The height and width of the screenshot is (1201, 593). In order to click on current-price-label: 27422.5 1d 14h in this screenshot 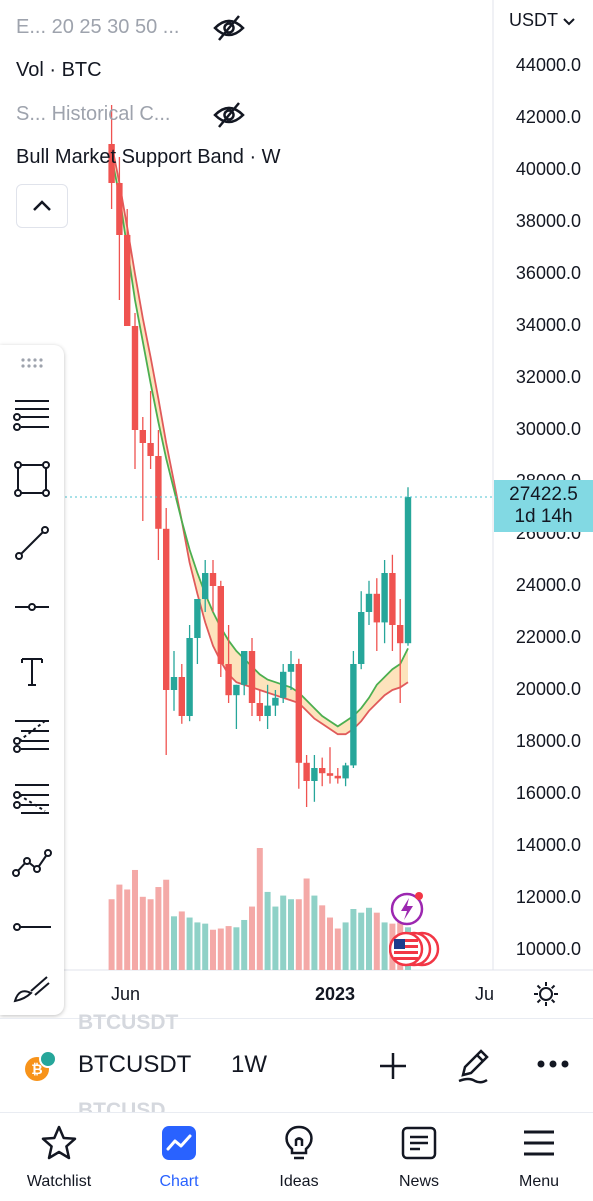, I will do `click(543, 506)`.